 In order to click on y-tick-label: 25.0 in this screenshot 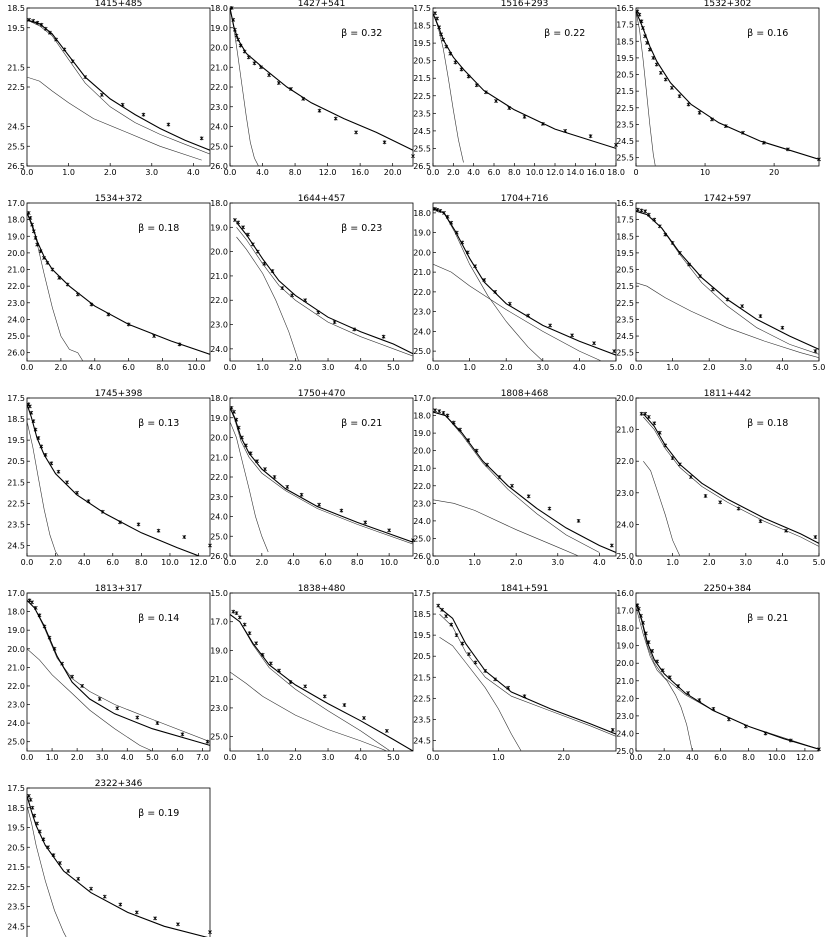, I will do `click(625, 751)`.